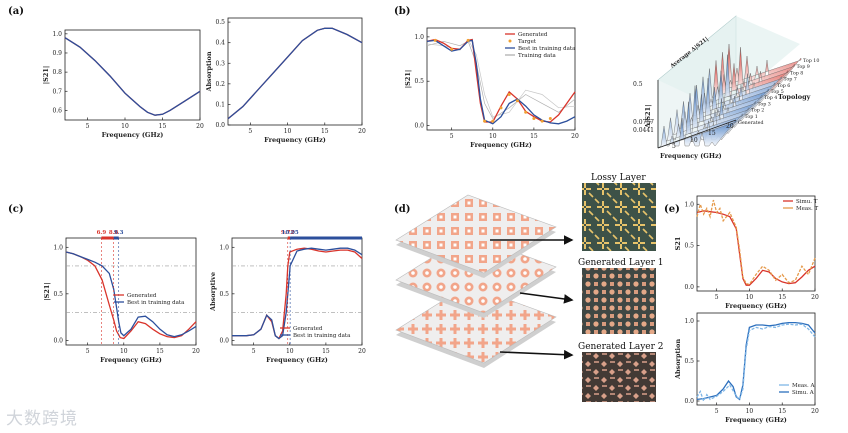 Image resolution: width=848 pixels, height=433 pixels. I want to click on a1-xtick-label-20: 20, so click(200, 126).